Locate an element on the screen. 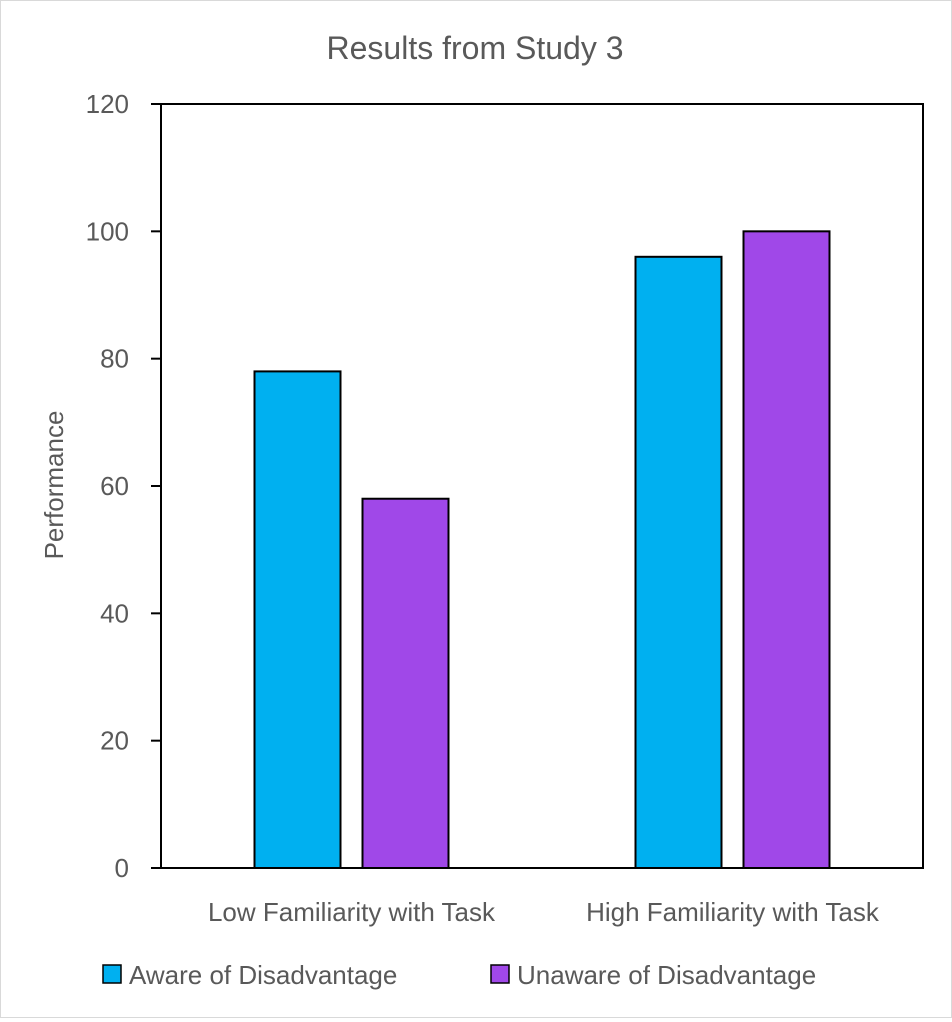 Image resolution: width=952 pixels, height=1022 pixels. y-tick-label: 40 is located at coordinates (114, 613).